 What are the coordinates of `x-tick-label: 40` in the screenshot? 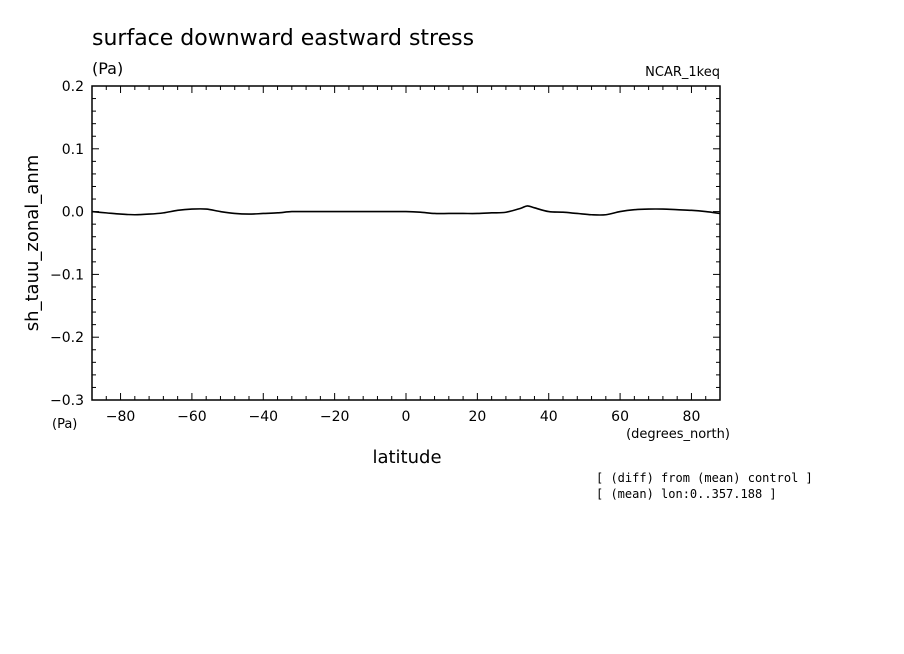 It's located at (549, 417).